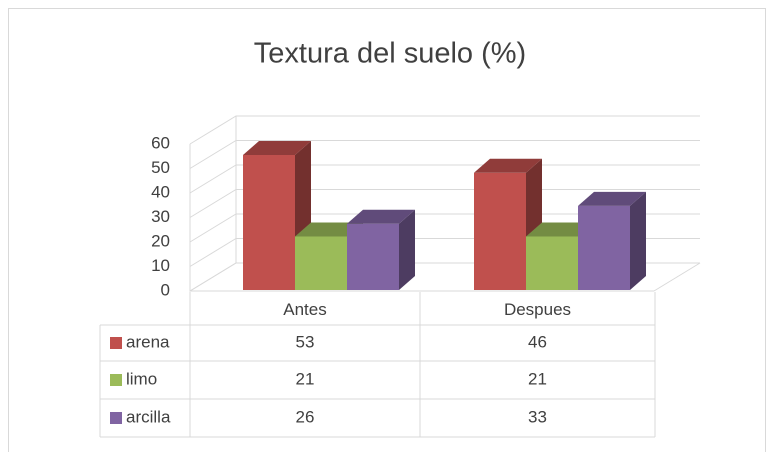 This screenshot has height=452, width=766. Describe the element at coordinates (390, 54) in the screenshot. I see `chart-title: Textura del suelo (%)` at that location.